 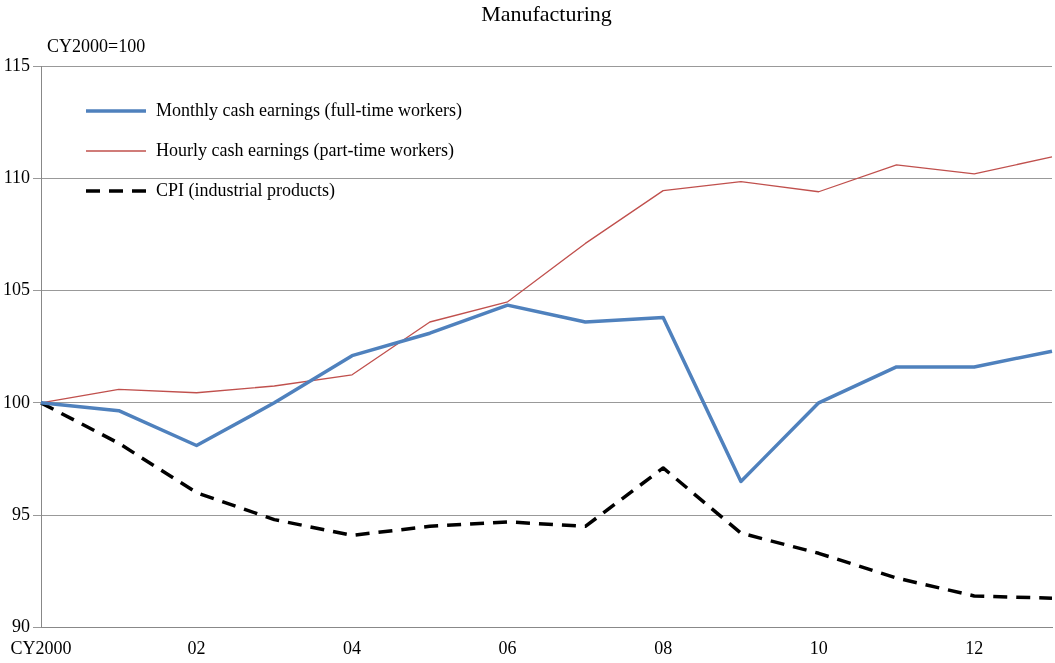 I want to click on y-tick-label: 115, so click(x=16, y=64).